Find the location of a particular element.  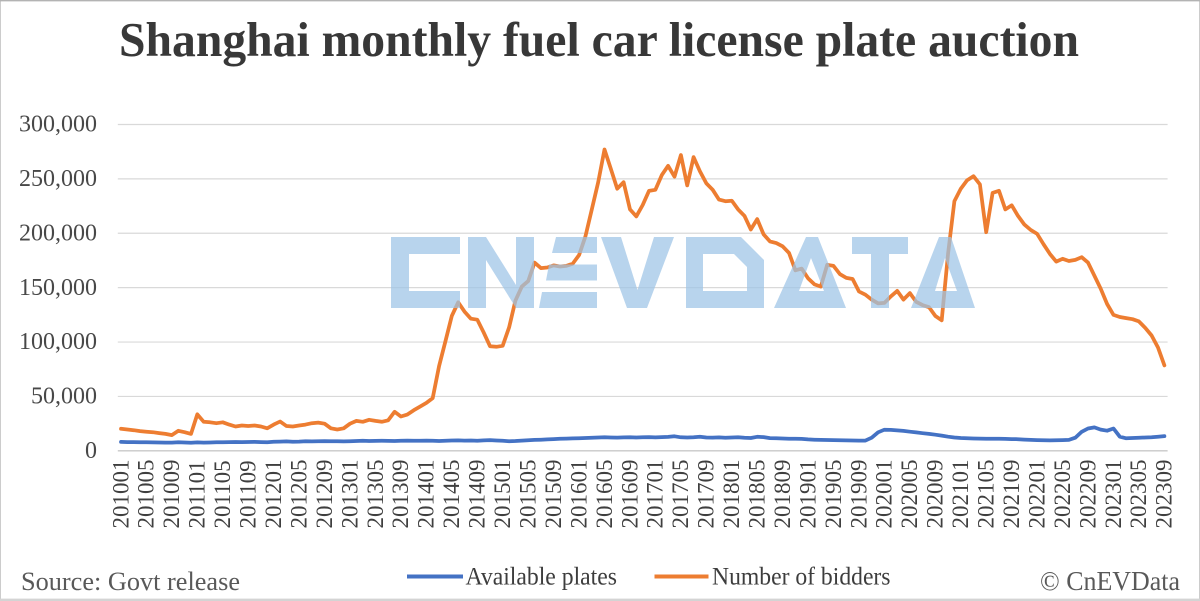

svg-text: 201209 is located at coordinates (324, 494).